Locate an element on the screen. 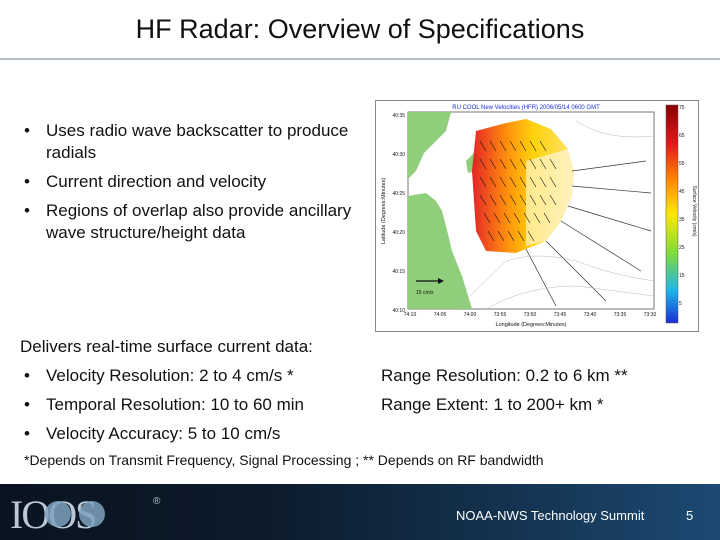 The image size is (720, 540). spec-item: Range Resolution: 0.2 to 6 km ** is located at coordinates (504, 375).